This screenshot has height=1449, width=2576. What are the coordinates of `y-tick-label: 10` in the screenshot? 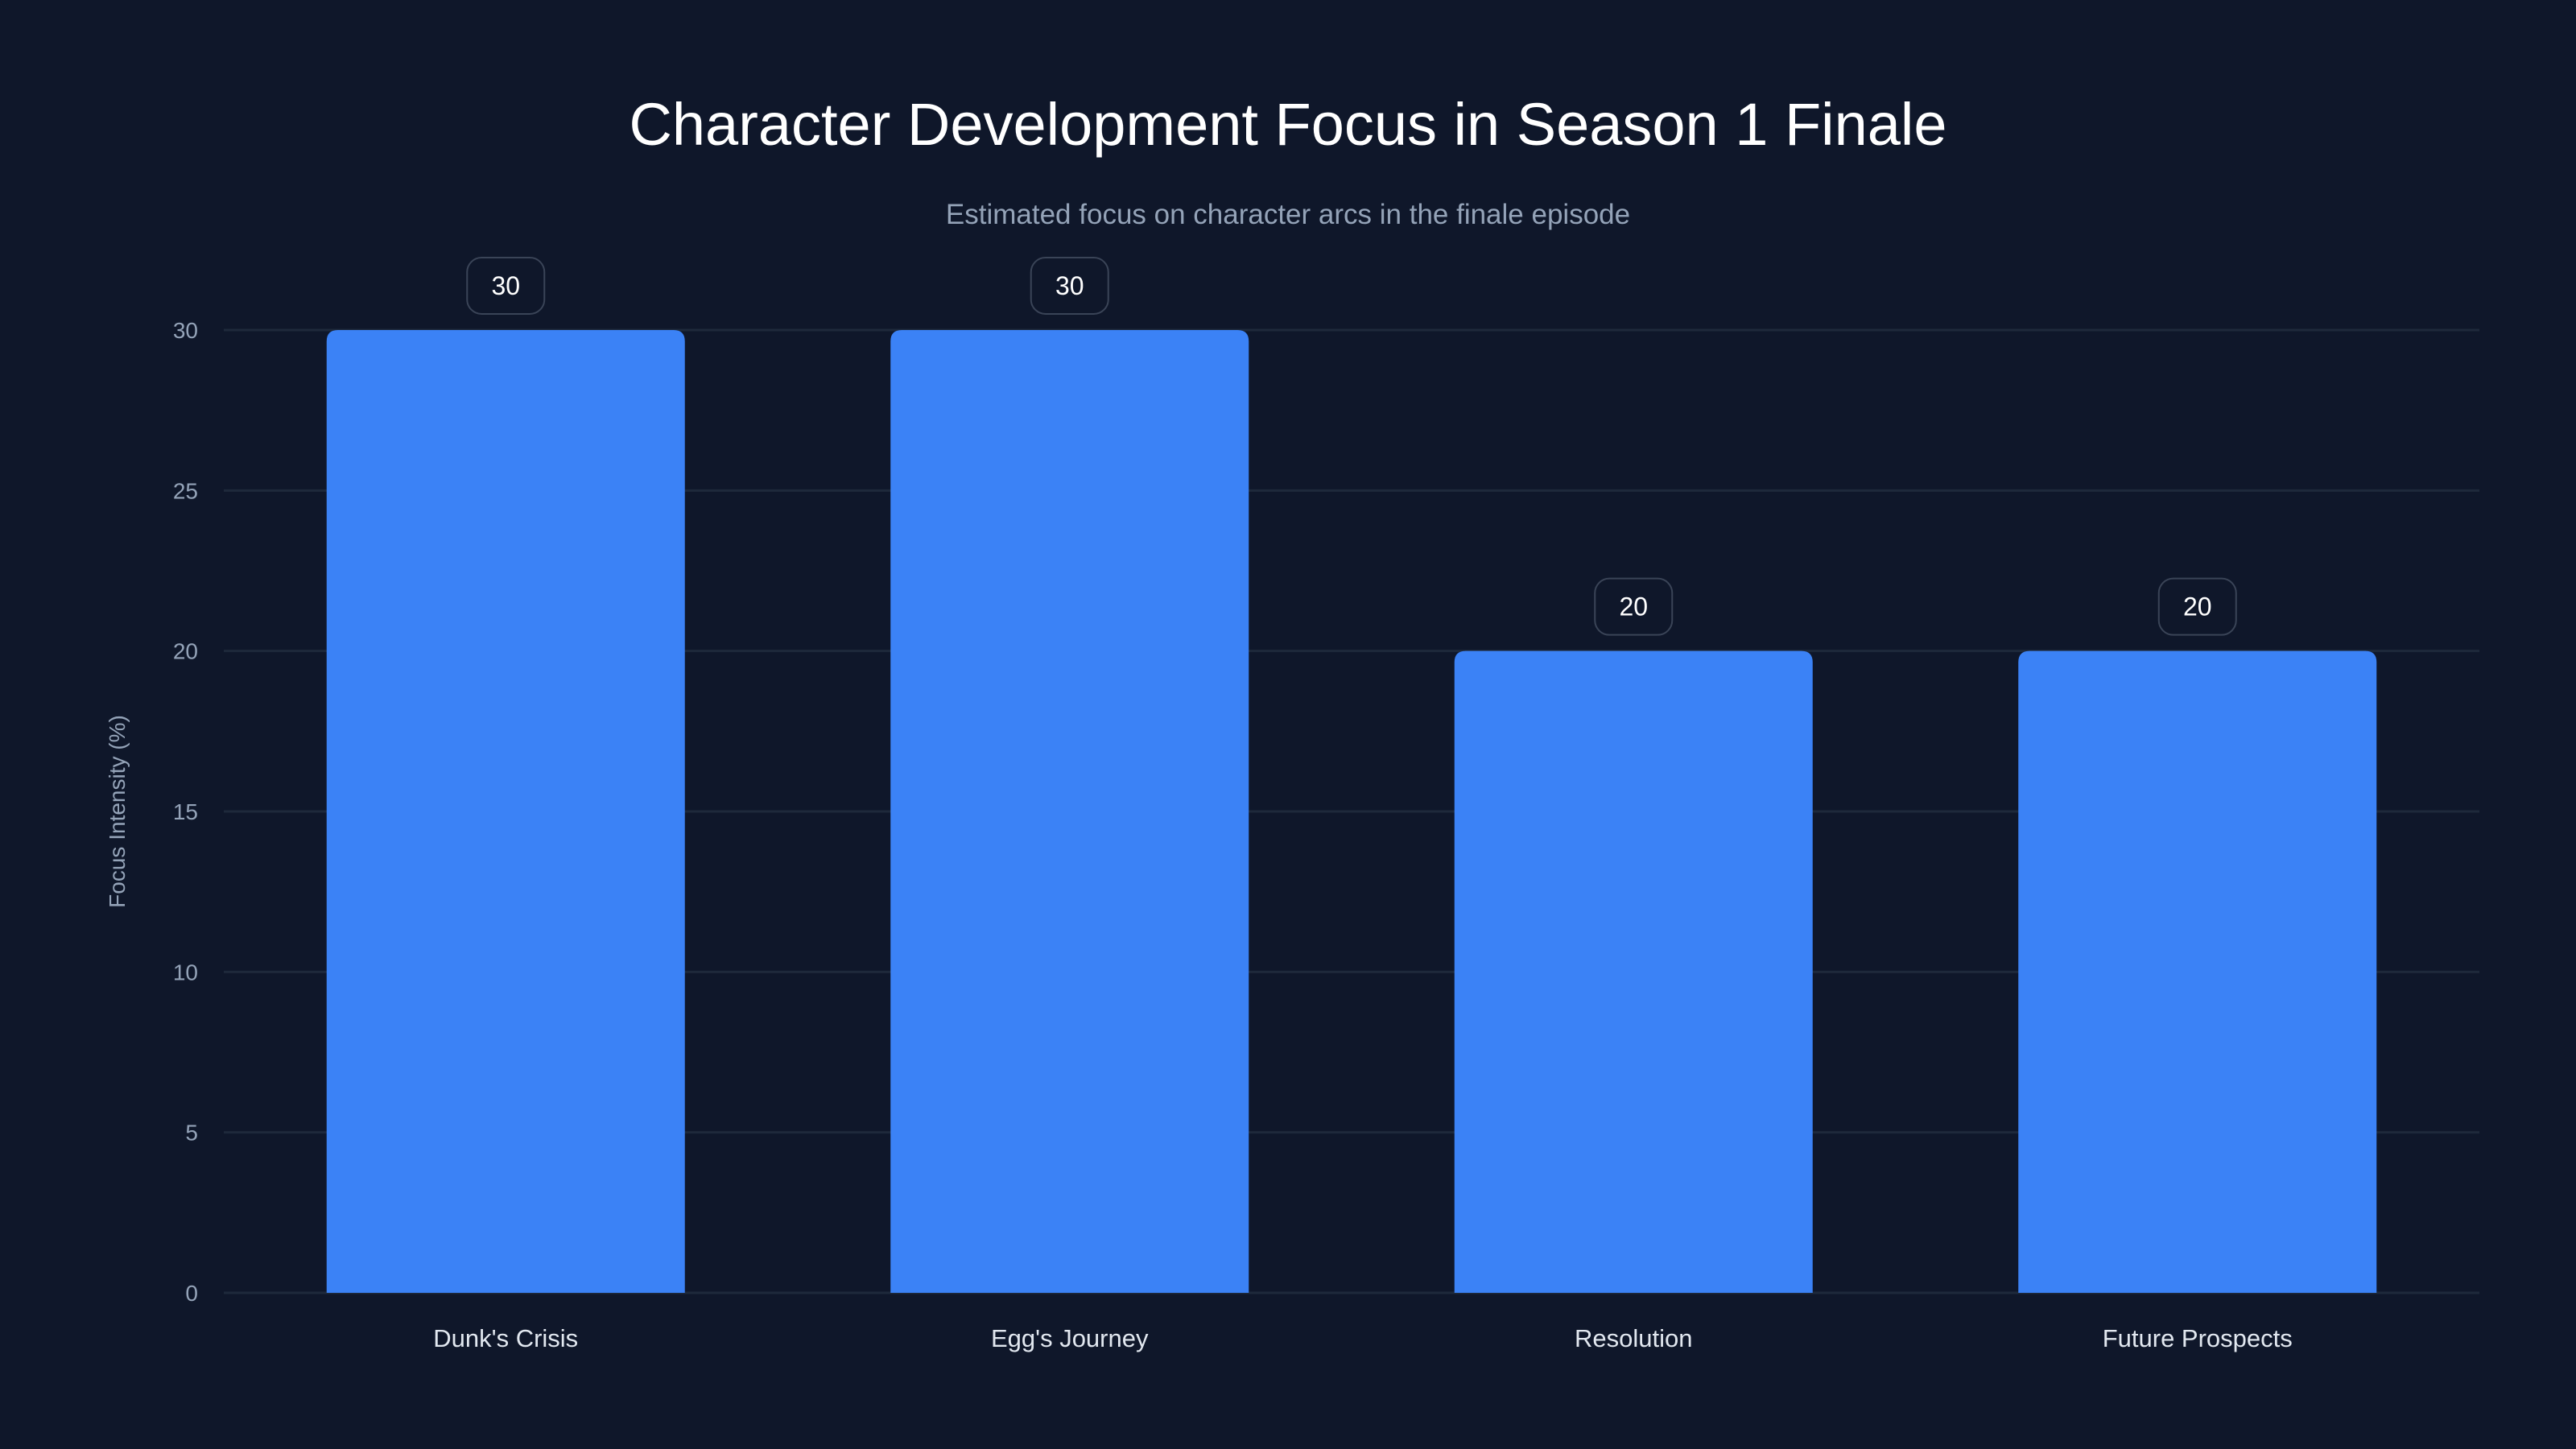 It's located at (185, 972).